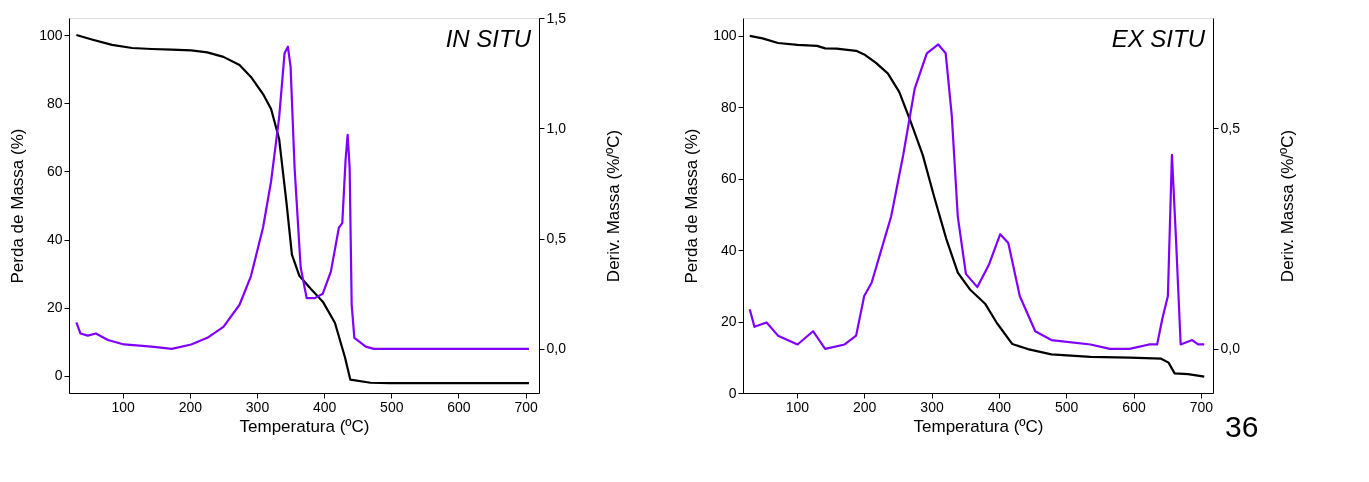 The width and height of the screenshot is (1369, 482). Describe the element at coordinates (1158, 38) in the screenshot. I see `chart-title: EX SITU` at that location.